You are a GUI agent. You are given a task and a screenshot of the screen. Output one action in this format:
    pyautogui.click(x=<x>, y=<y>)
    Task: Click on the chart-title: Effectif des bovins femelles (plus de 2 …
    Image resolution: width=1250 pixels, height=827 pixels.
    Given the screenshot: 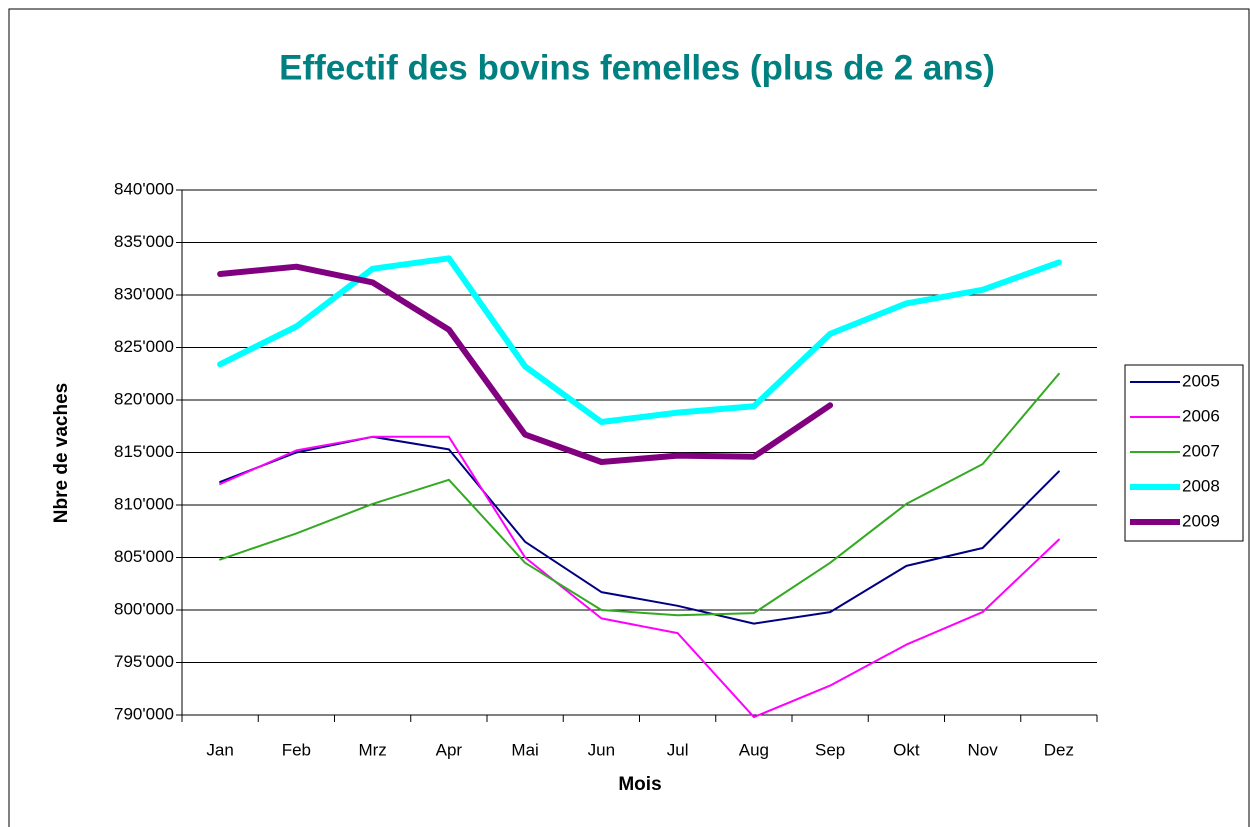 What is the action you would take?
    pyautogui.click(x=637, y=67)
    